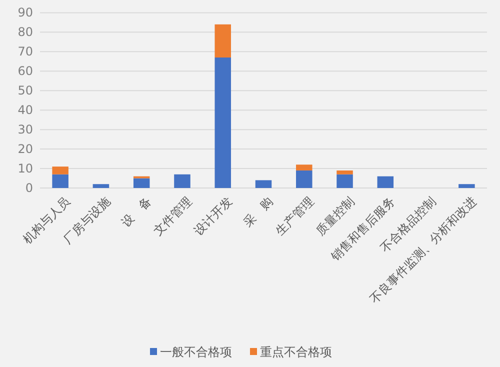 The image size is (500, 367). Describe the element at coordinates (25, 129) in the screenshot. I see `y-tick-label: 30` at that location.